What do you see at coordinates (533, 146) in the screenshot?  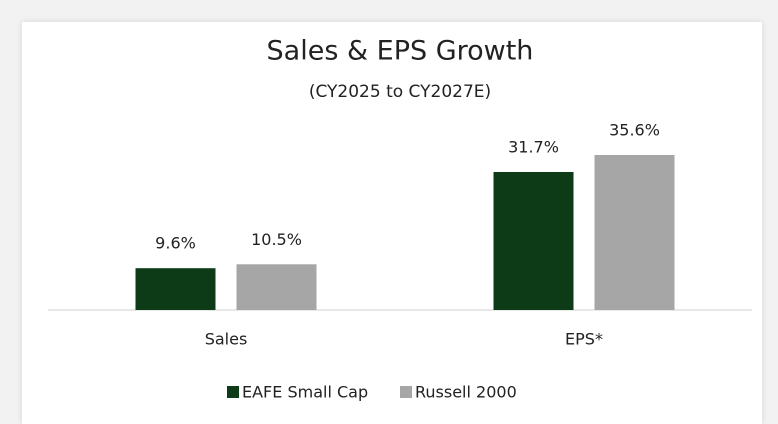 I see `data-label: 31.7%` at bounding box center [533, 146].